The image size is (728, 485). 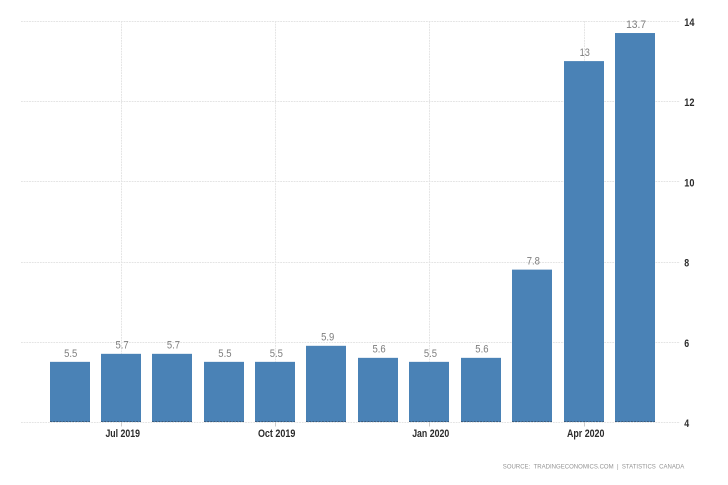 I want to click on svg-text: 6, so click(x=686, y=344).